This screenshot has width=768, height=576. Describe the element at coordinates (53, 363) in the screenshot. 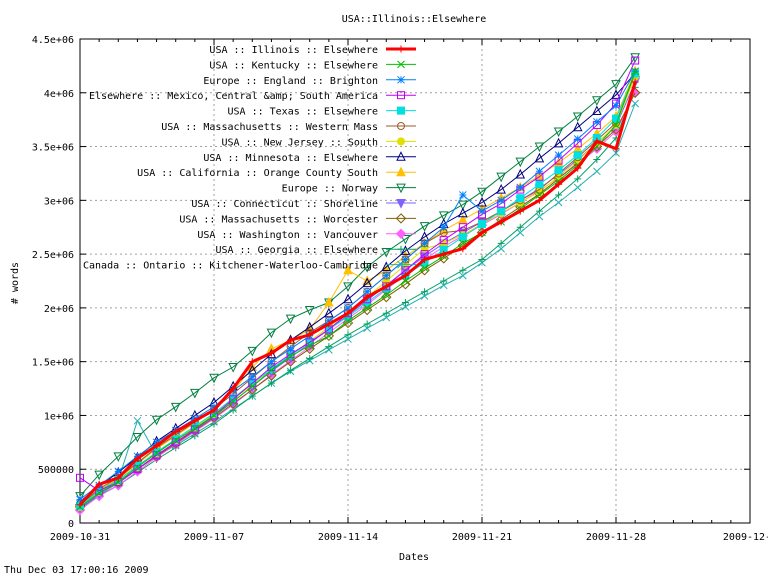

I see `y-tick-label: 1.5e+06` at that location.